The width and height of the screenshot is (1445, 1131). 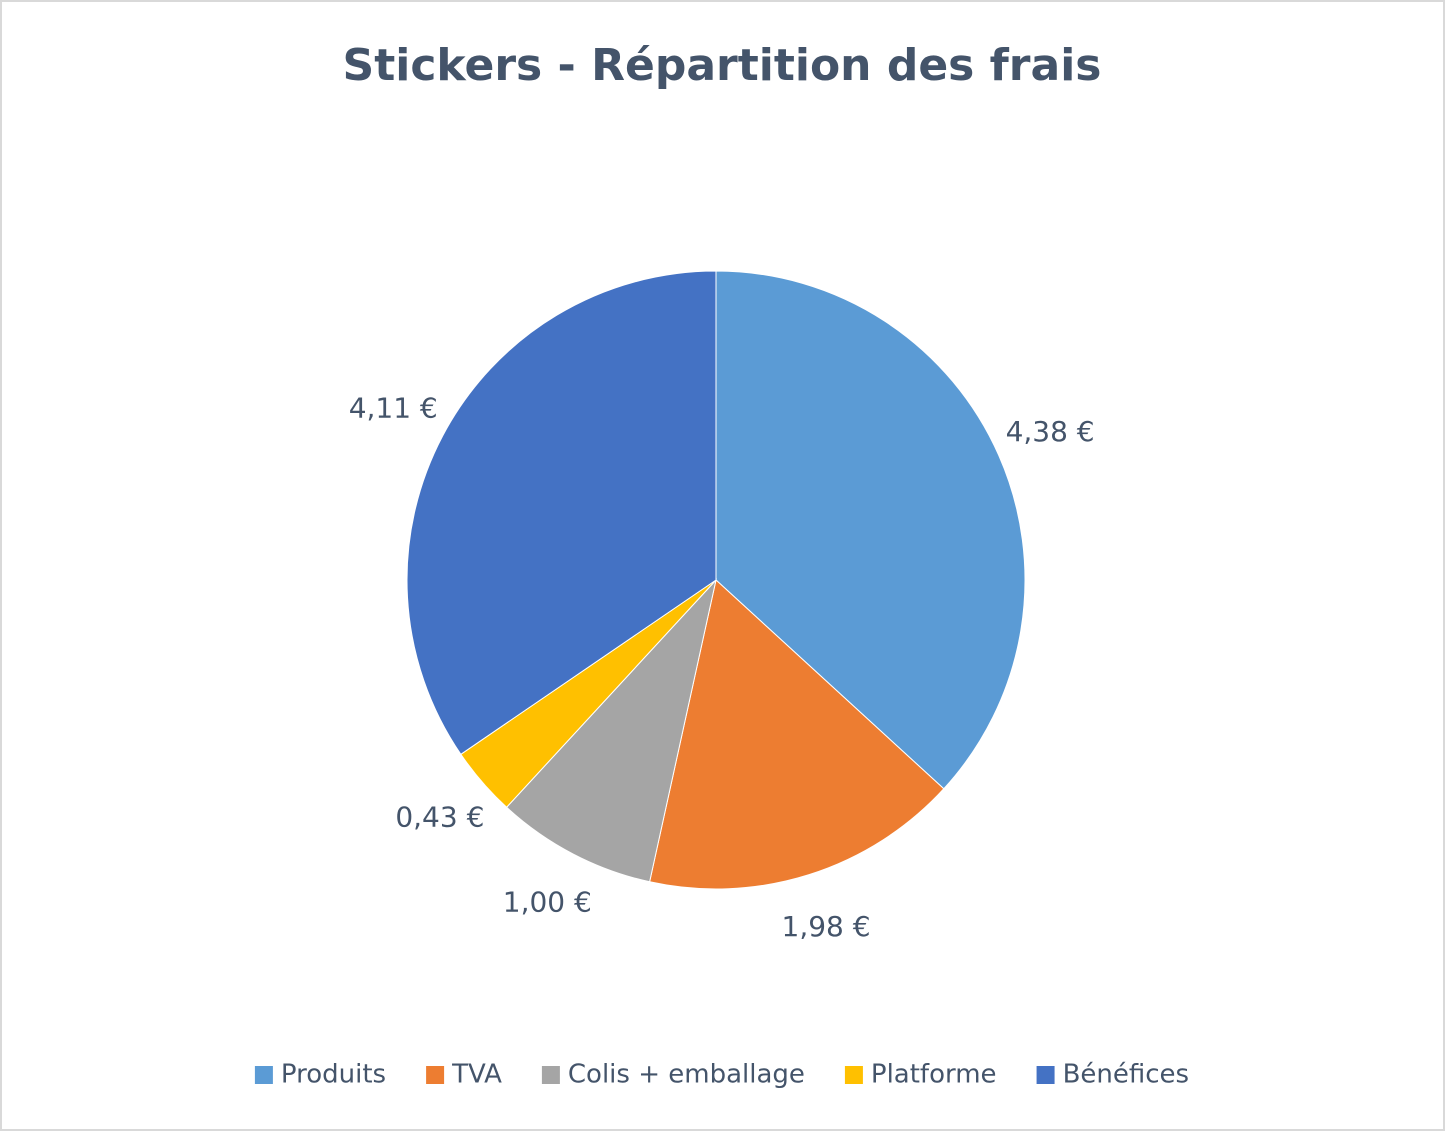 What do you see at coordinates (722, 65) in the screenshot?
I see `chart-title: Stickers - Répartition des frais` at bounding box center [722, 65].